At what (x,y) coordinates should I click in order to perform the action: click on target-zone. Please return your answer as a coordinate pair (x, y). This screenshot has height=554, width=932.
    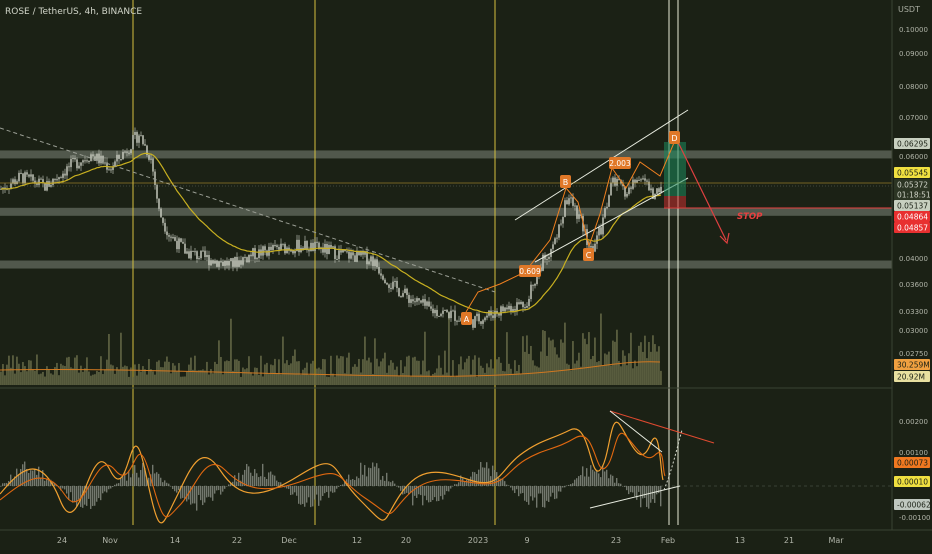
    Looking at the image, I should click on (675, 169).